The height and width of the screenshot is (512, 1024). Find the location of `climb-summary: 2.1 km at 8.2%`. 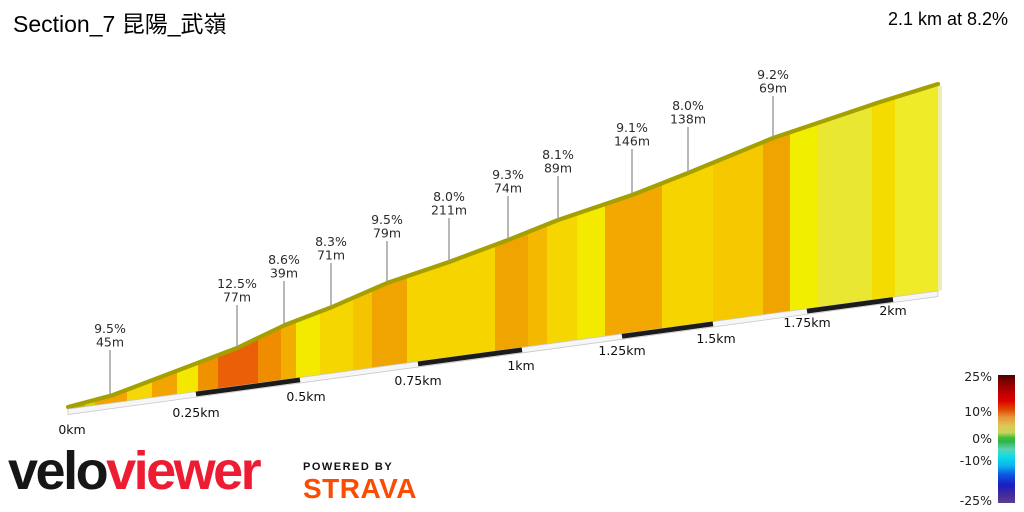

climb-summary: 2.1 km at 8.2% is located at coordinates (947, 19).